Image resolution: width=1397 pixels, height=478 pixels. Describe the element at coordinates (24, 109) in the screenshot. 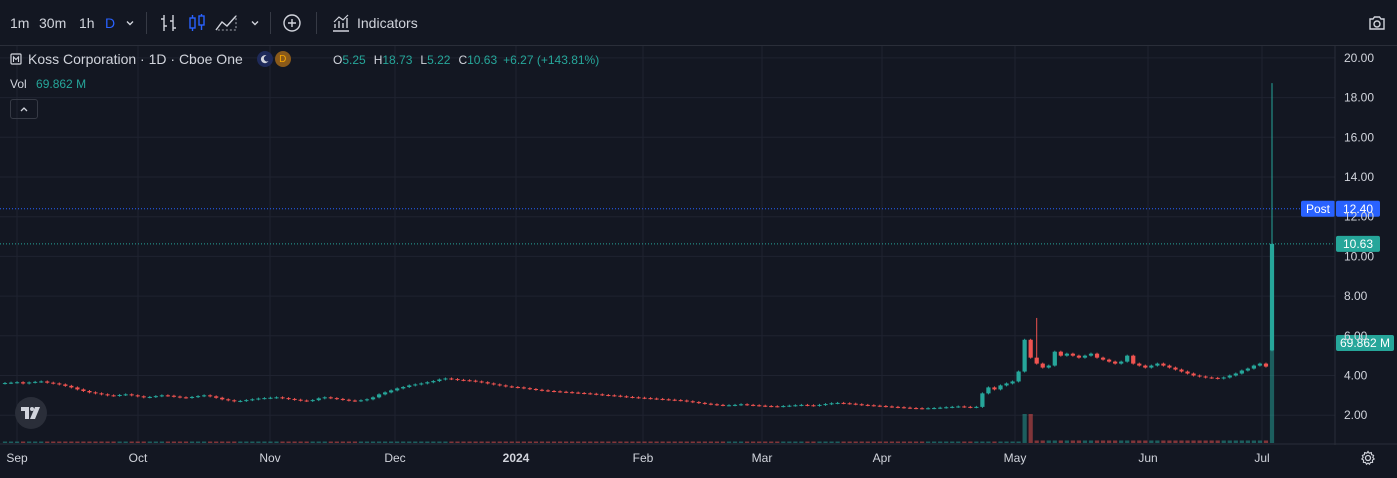

I see `collapse-legend-button` at that location.